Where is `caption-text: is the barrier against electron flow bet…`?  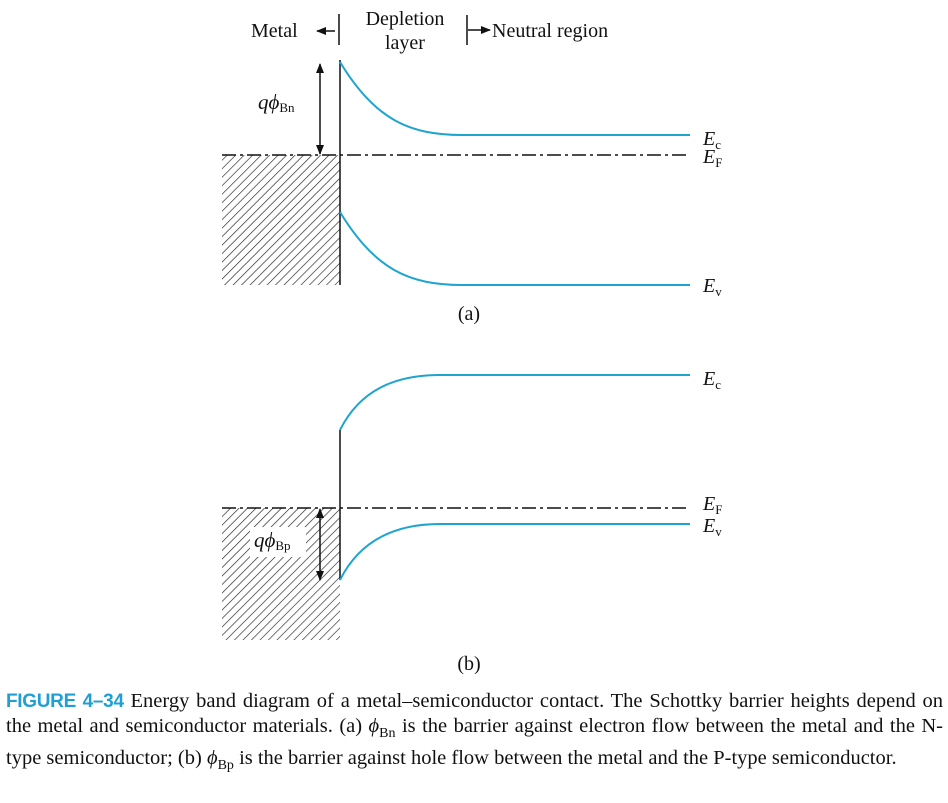 caption-text: is the barrier against electron flow bet… is located at coordinates (474, 742).